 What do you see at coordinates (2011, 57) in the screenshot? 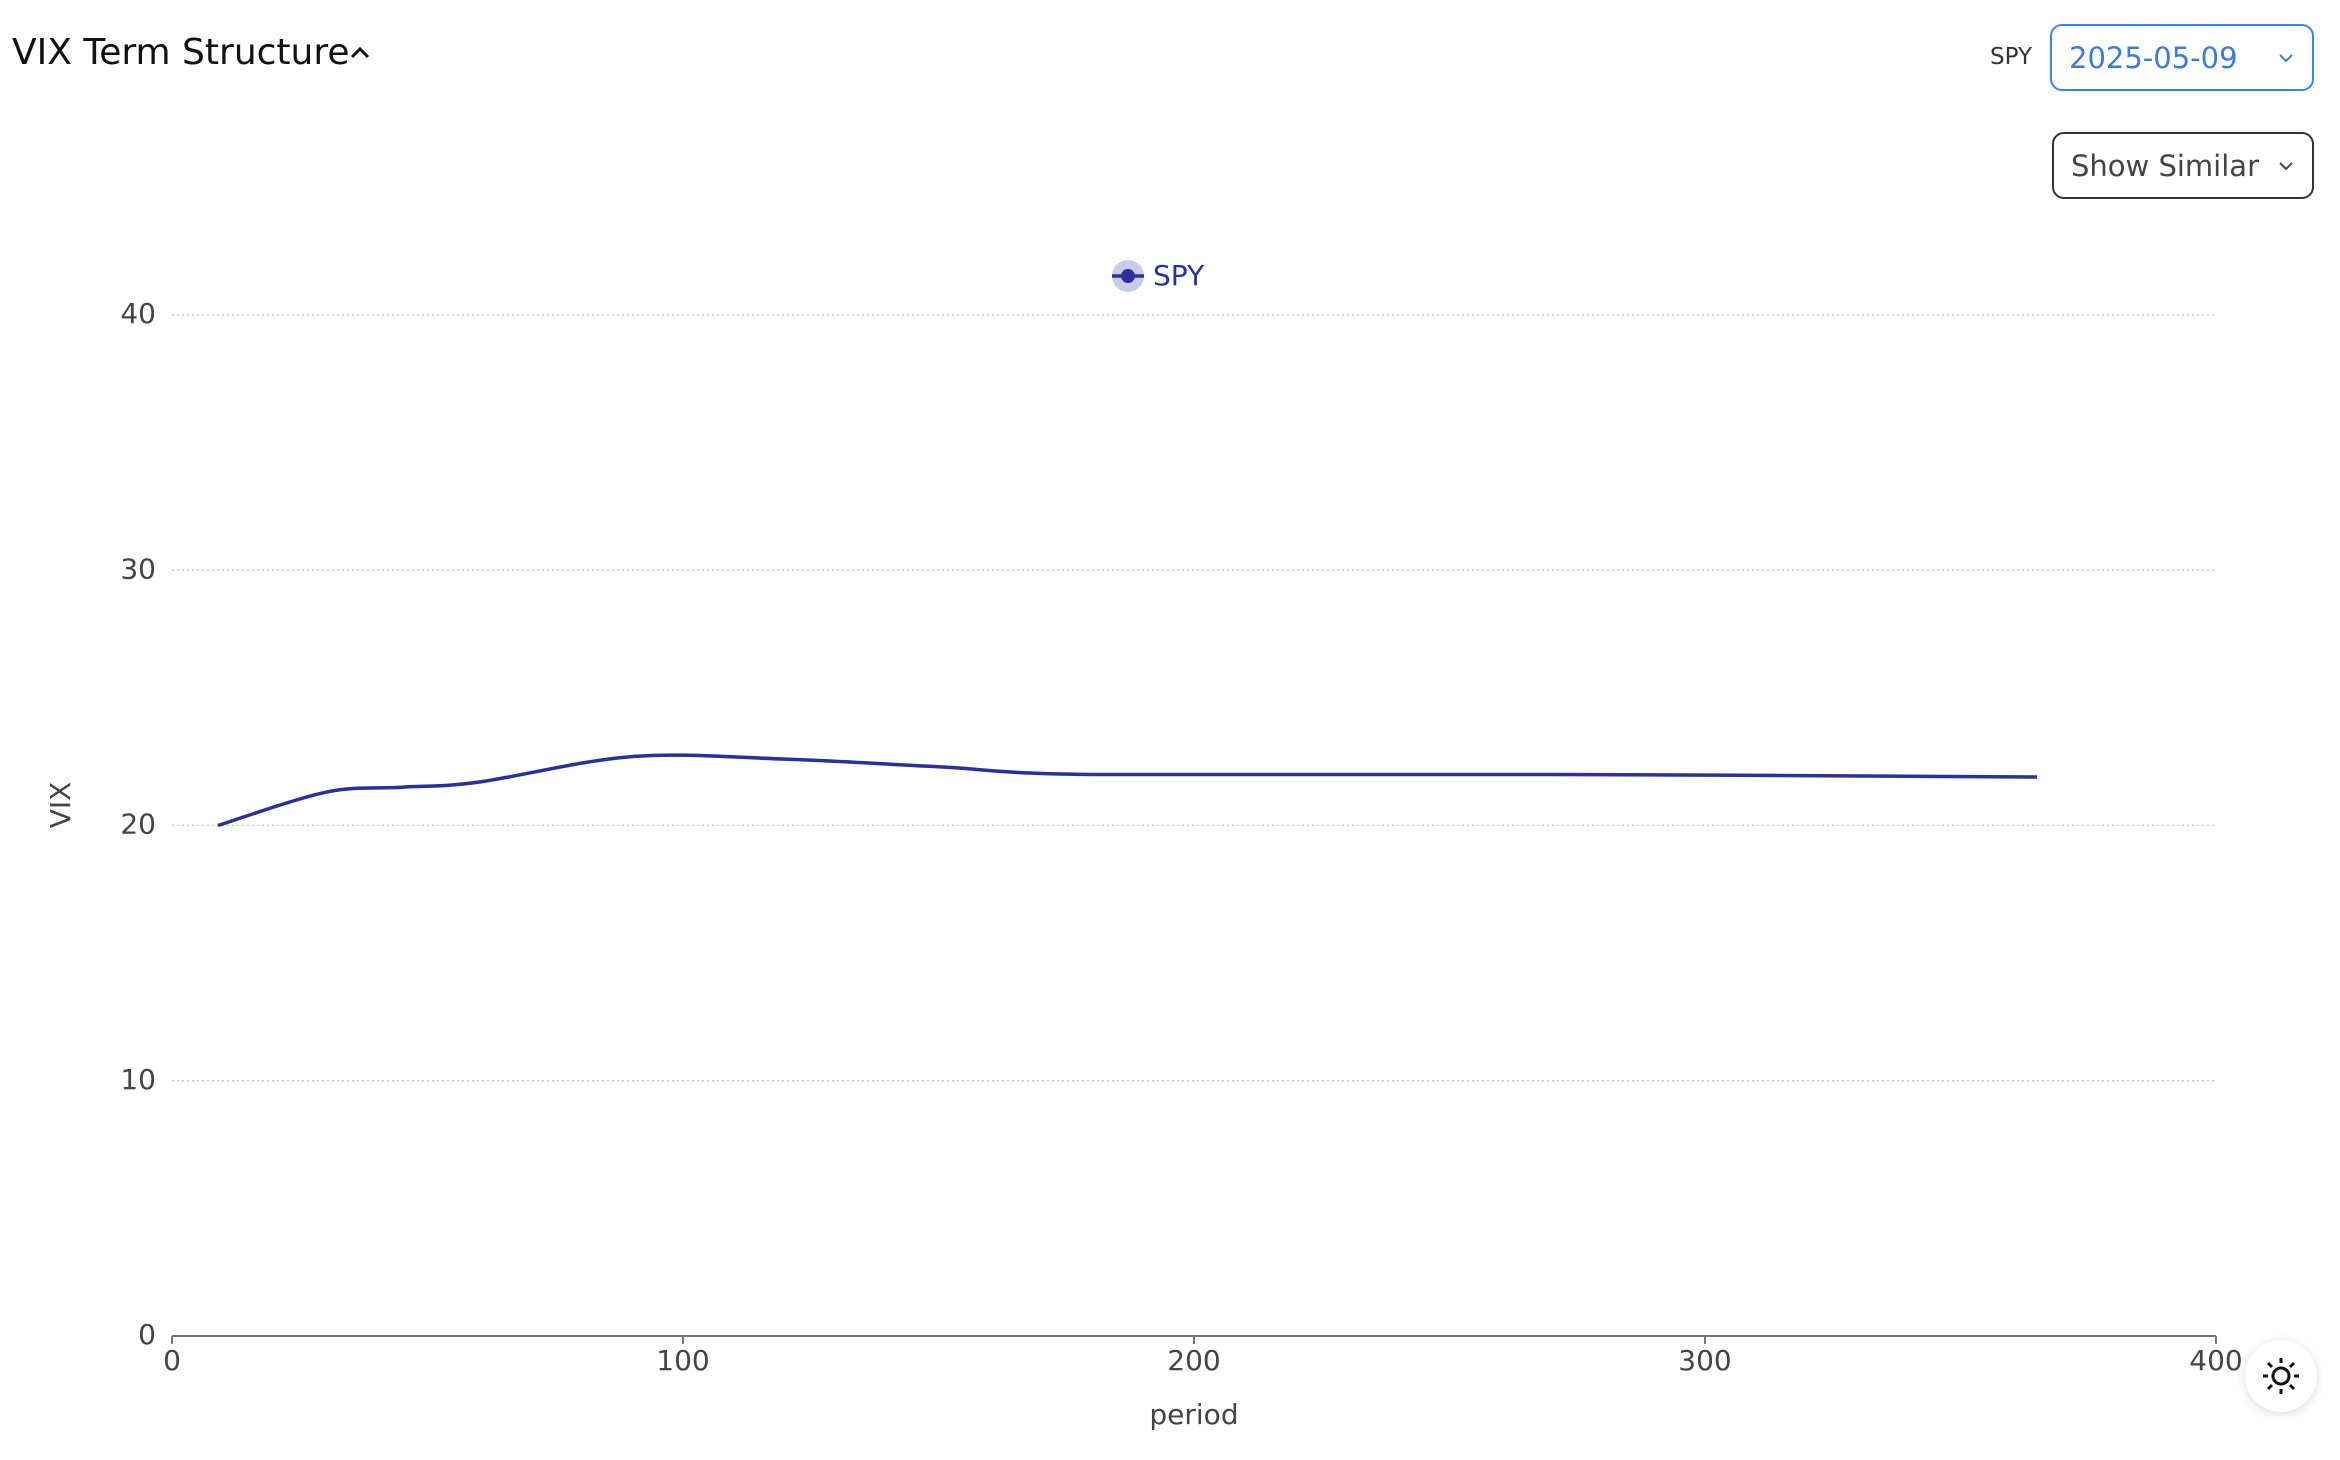
I see `ticker-label: SPY` at bounding box center [2011, 57].